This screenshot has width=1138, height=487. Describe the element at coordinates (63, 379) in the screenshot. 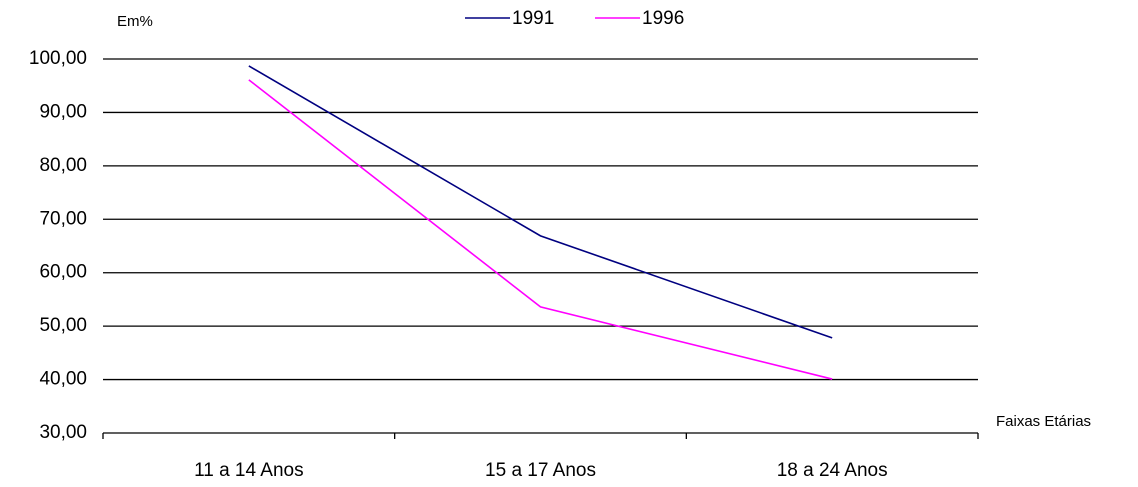

I see `y-tick-label: 40,00` at that location.